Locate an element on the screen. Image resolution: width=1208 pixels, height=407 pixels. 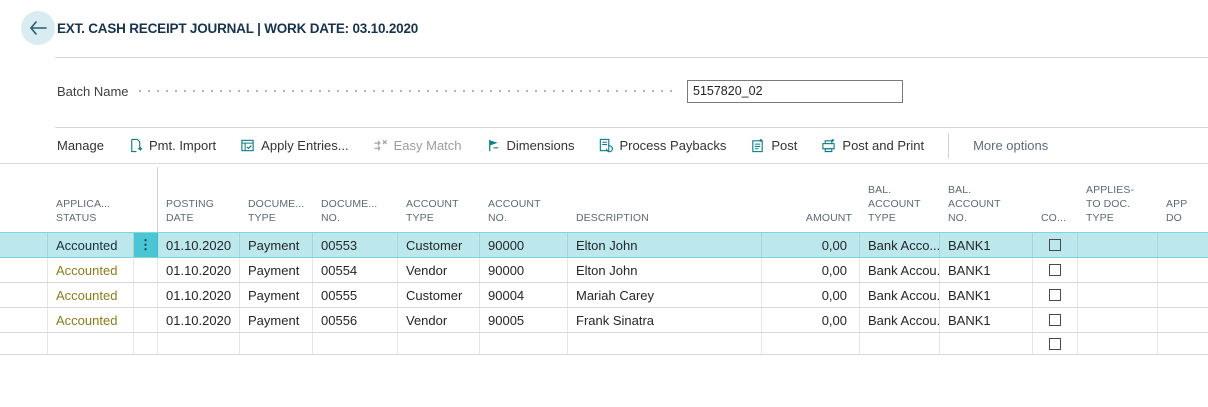
column-header-document-no: DOCUME... NO. is located at coordinates (349, 211).